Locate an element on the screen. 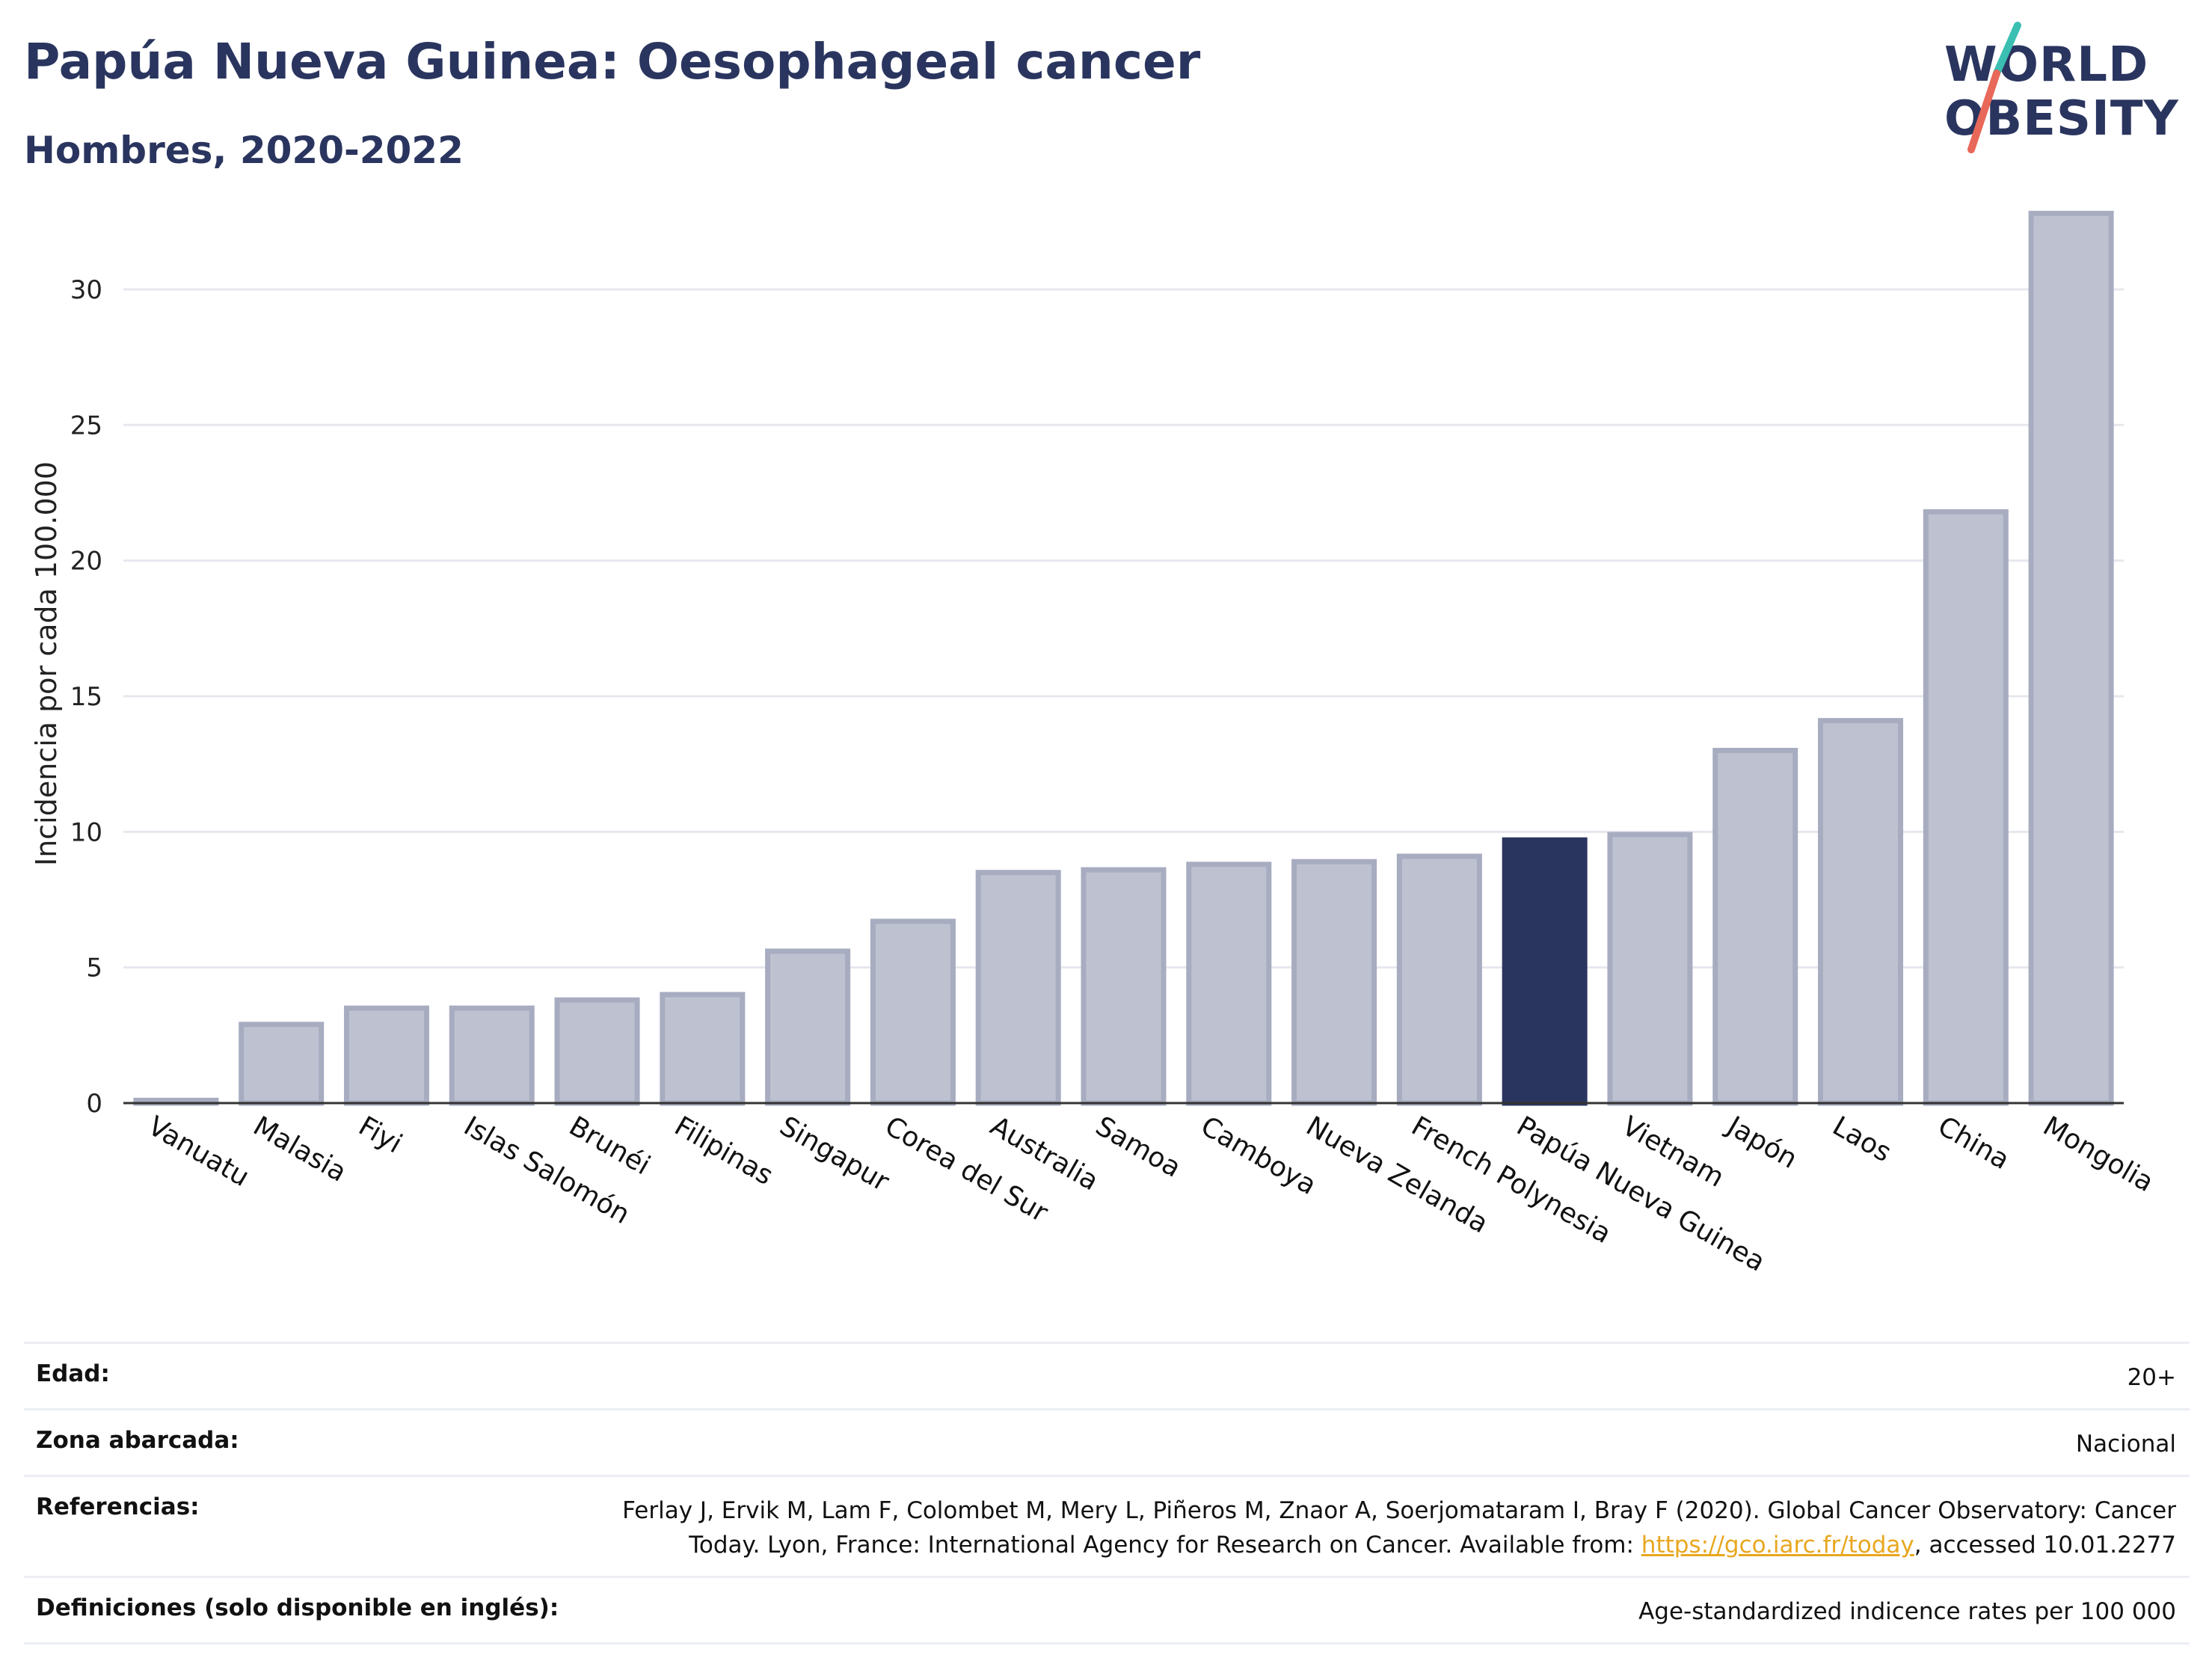 The width and height of the screenshot is (2212, 1655). info-row-age: Edad: 20+ is located at coordinates (1107, 1375).